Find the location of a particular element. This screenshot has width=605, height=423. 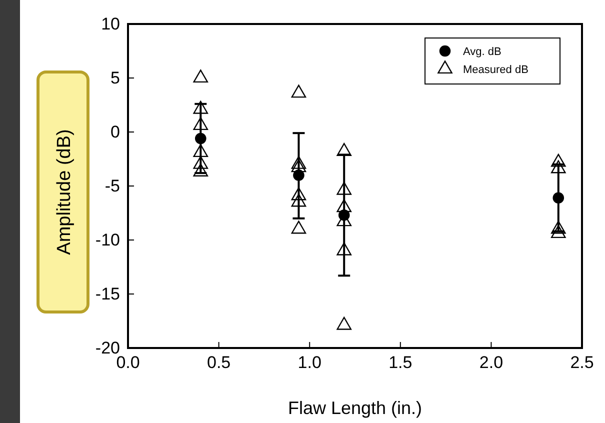

y-tick-label: -10 is located at coordinates (107, 240).